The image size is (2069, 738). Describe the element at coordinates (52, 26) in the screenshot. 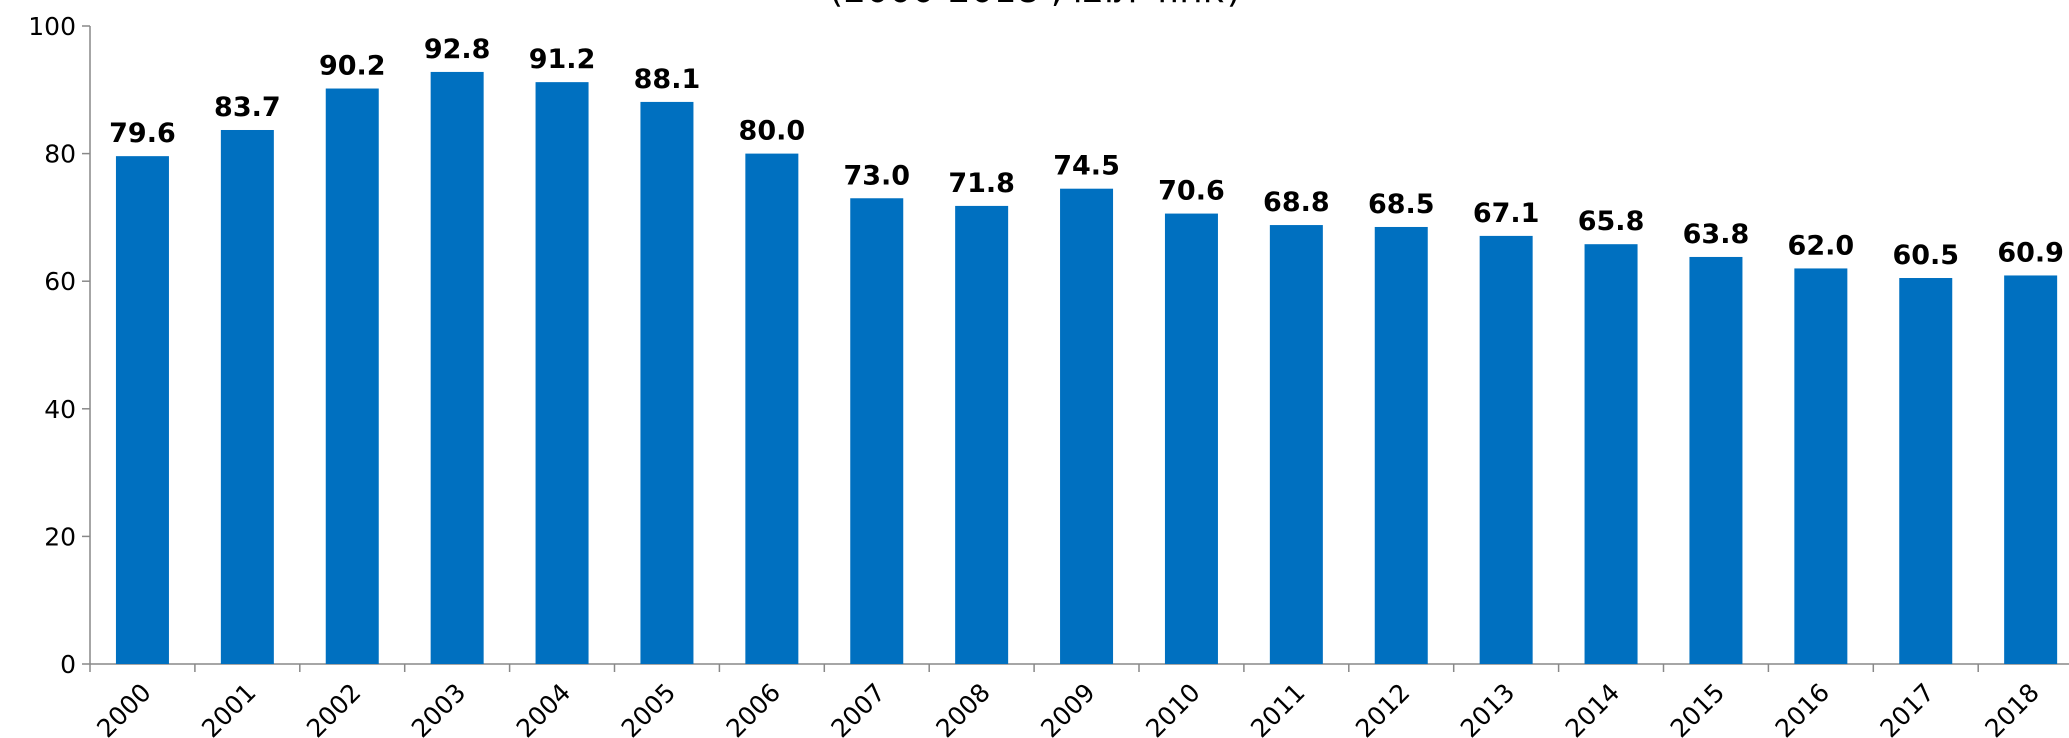

I see `y-tick-label: 100` at that location.